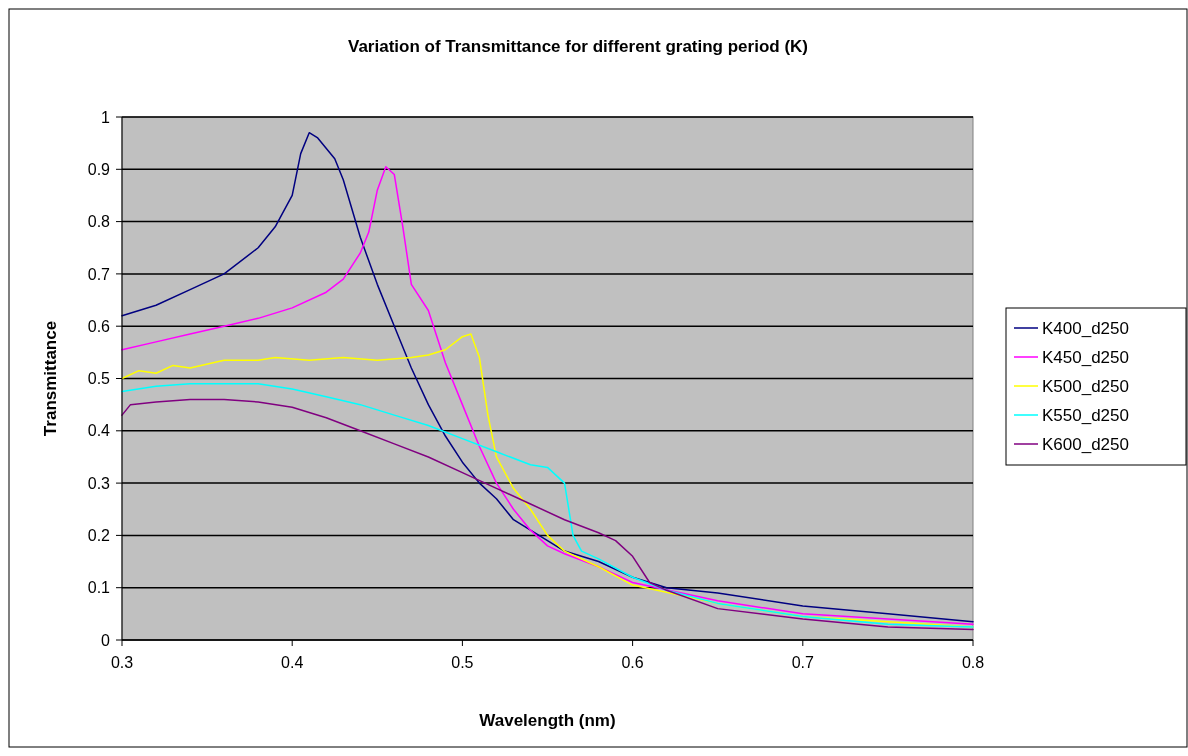  I want to click on y-tick-label: 0.4, so click(99, 431).